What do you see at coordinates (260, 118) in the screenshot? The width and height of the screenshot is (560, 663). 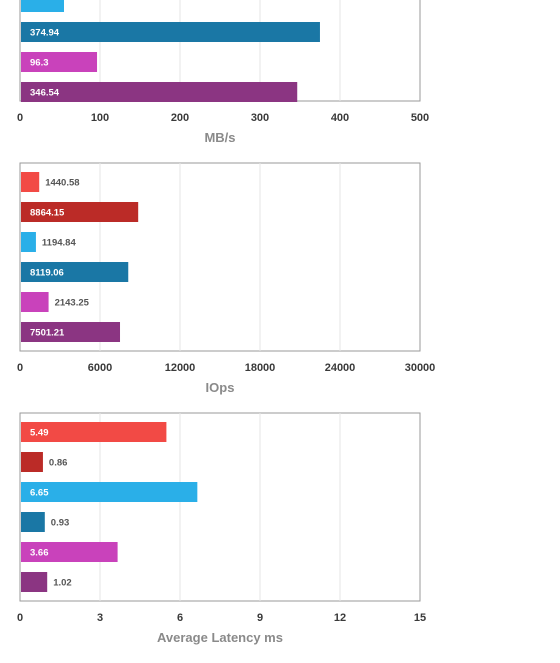 I see `x-tick-label: 300` at bounding box center [260, 118].